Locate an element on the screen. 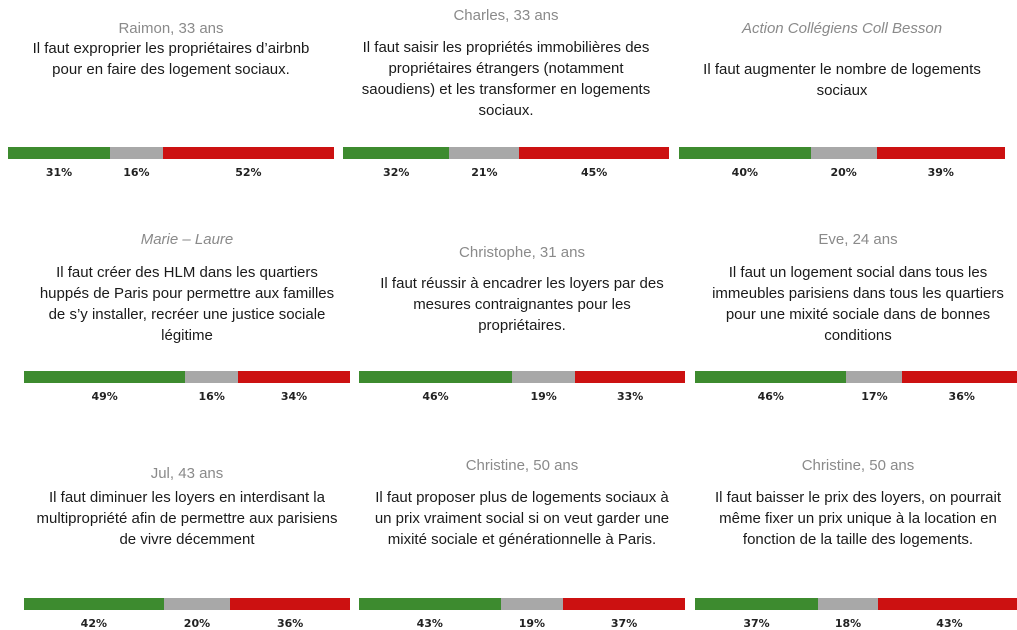 The image size is (1017, 630). vote-label: 33% is located at coordinates (630, 396).